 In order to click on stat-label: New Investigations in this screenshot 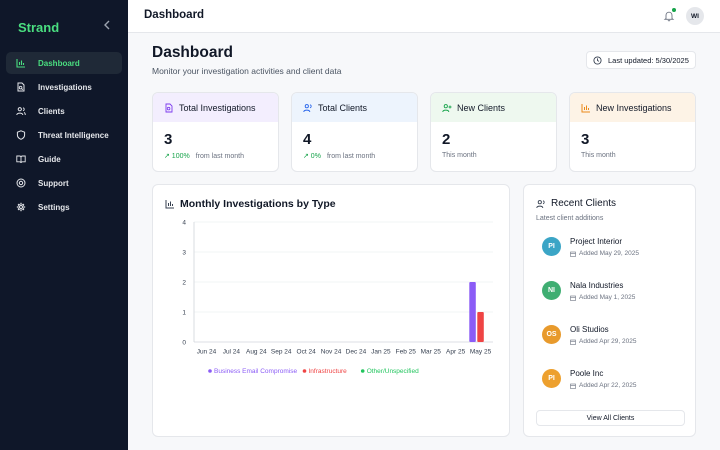, I will do `click(634, 107)`.